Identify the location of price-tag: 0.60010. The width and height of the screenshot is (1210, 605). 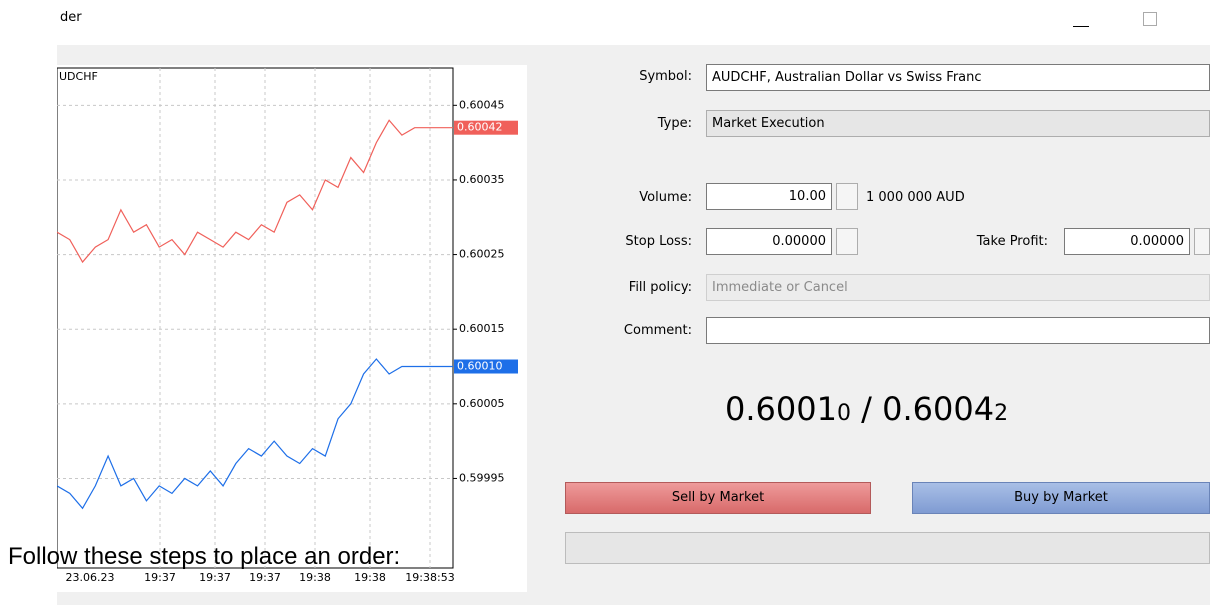
(480, 366).